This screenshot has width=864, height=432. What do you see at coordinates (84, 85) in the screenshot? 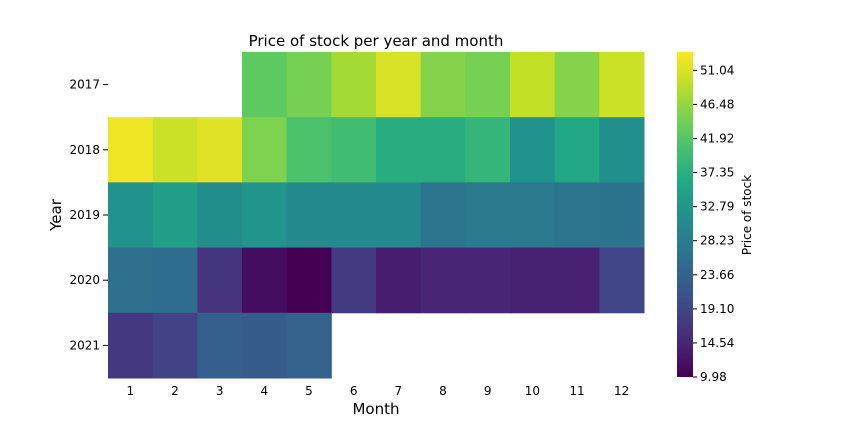
I see `y-tick-label: 2017` at bounding box center [84, 85].